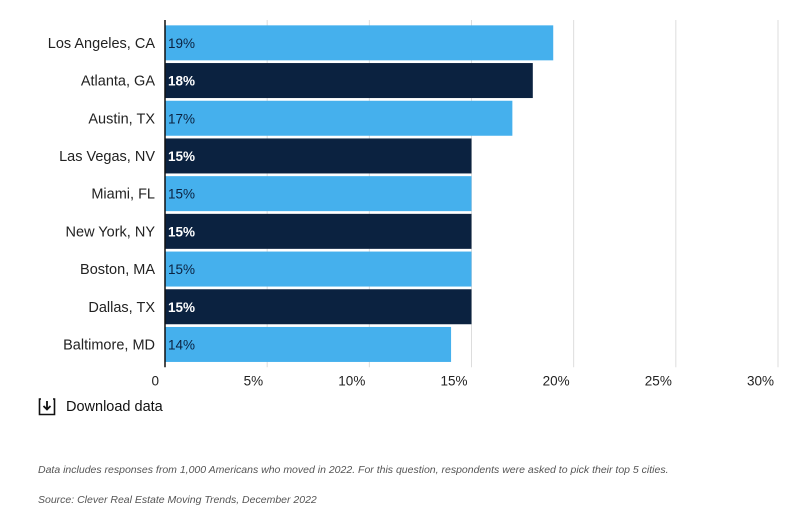 The image size is (793, 519). Describe the element at coordinates (123, 195) in the screenshot. I see `category-label: Miami, FL` at that location.